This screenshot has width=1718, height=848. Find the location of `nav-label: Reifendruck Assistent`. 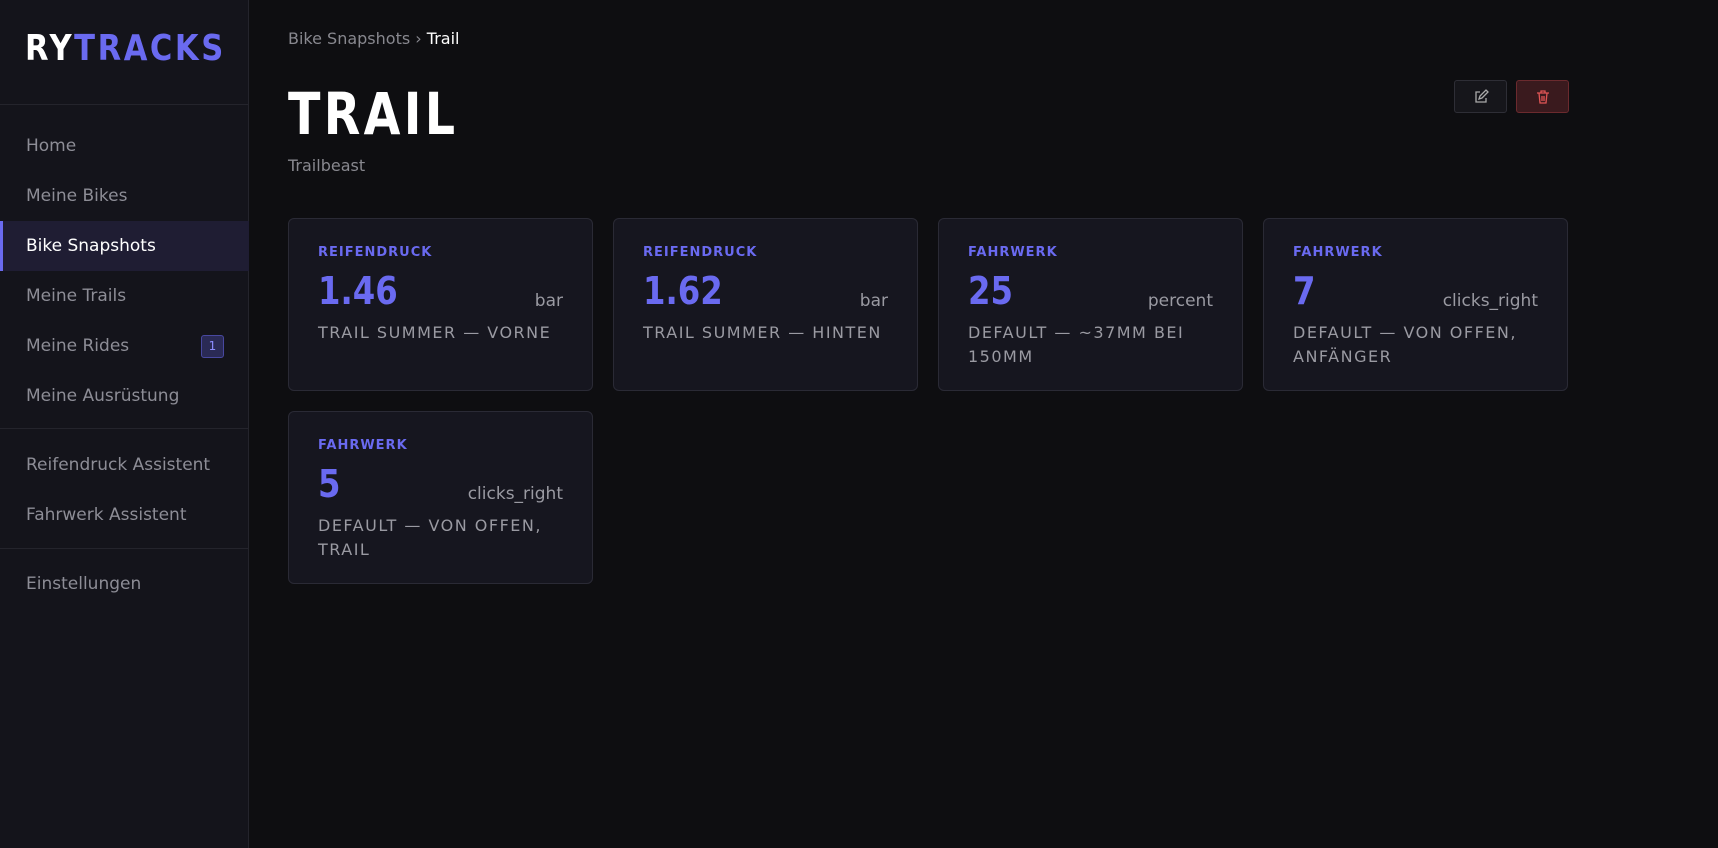

nav-label: Reifendruck Assistent is located at coordinates (118, 465).